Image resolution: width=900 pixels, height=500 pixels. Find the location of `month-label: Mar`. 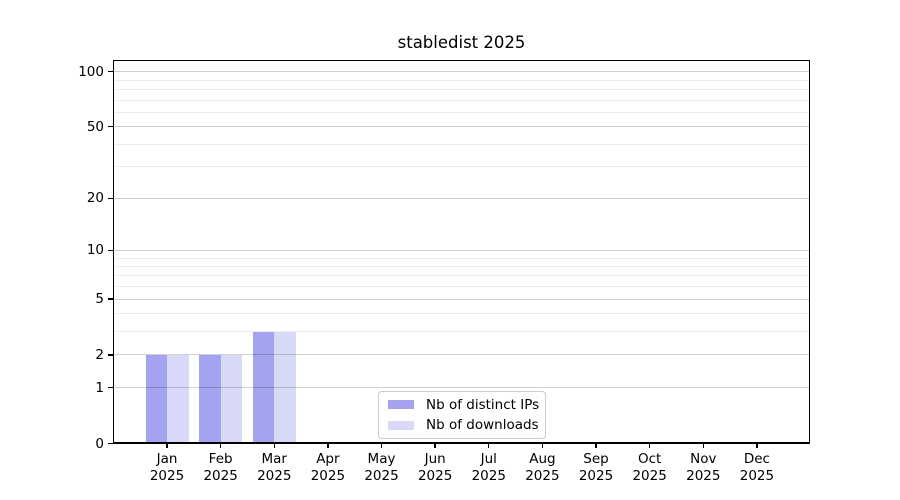

month-label: Mar is located at coordinates (274, 458).